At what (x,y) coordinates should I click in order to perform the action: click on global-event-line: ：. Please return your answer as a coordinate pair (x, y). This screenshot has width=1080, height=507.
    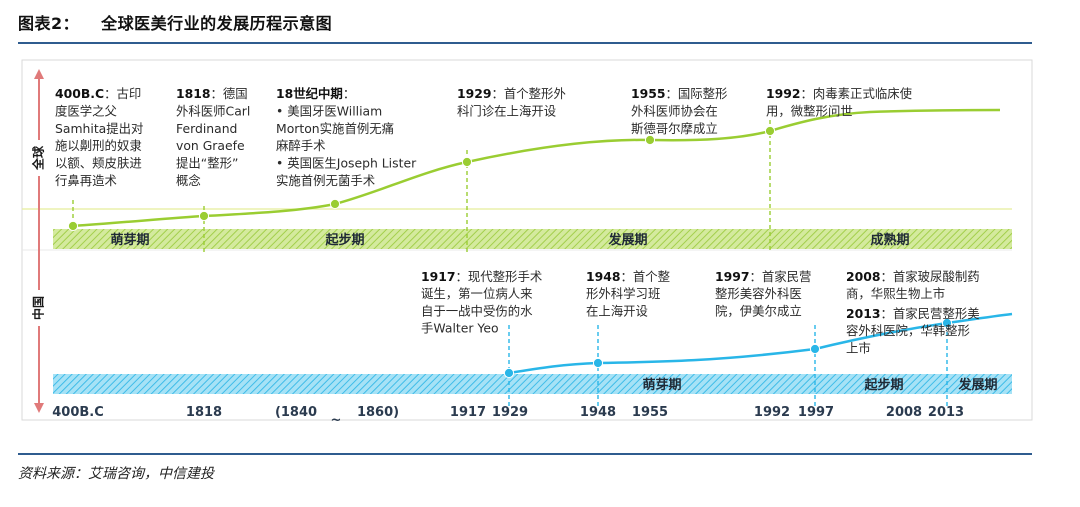
    Looking at the image, I should click on (349, 93).